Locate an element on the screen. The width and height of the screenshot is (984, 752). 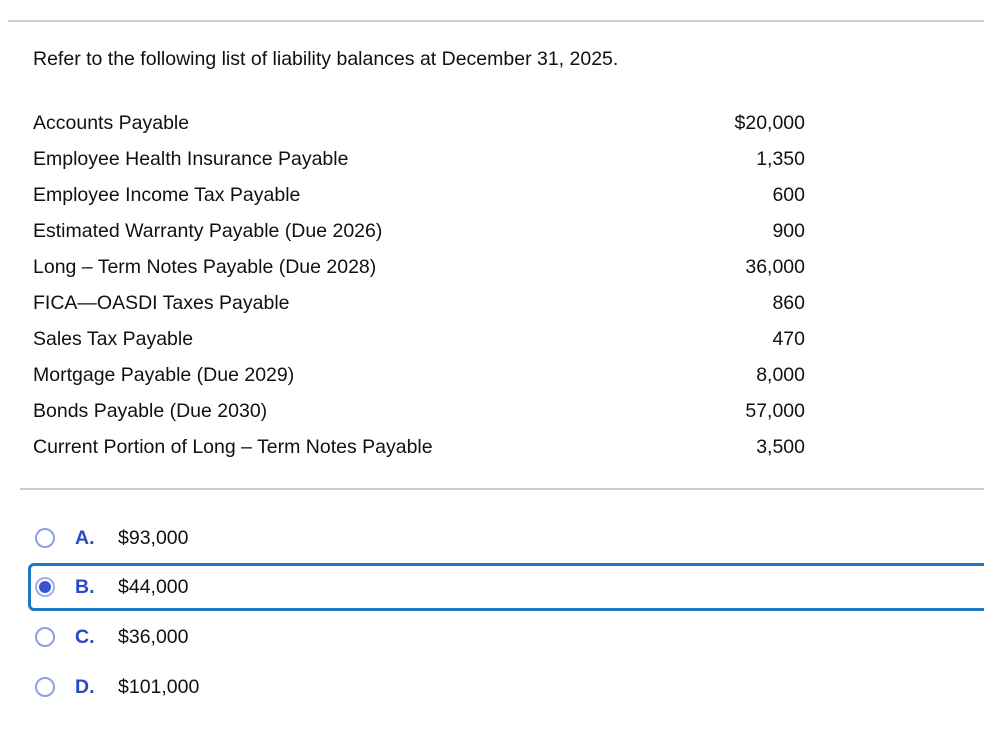
liability-value: 600 is located at coordinates (788, 194).